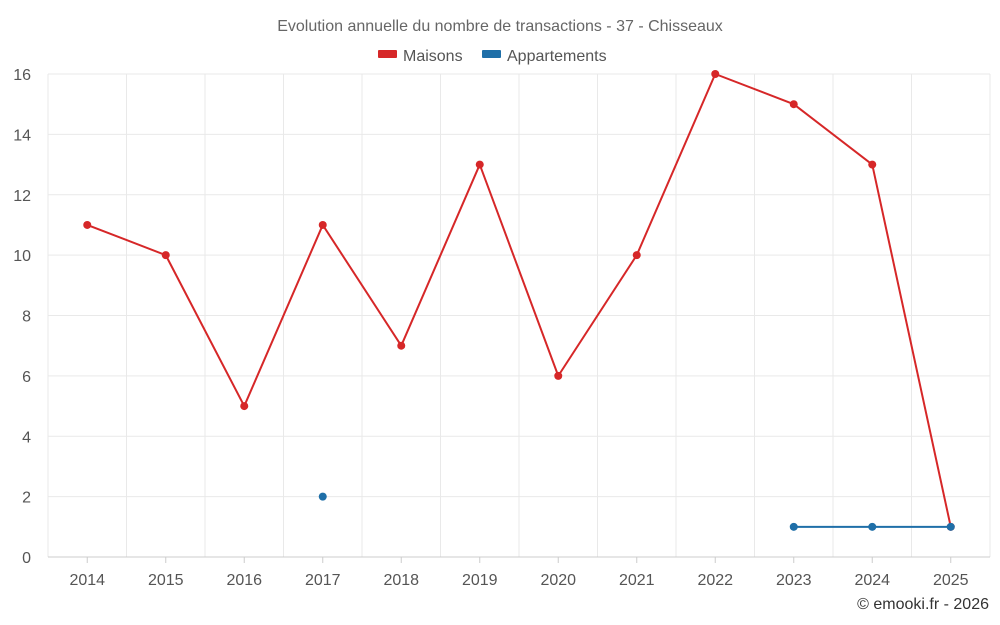  Describe the element at coordinates (557, 56) in the screenshot. I see `legend-label-appartements: Appartements` at that location.